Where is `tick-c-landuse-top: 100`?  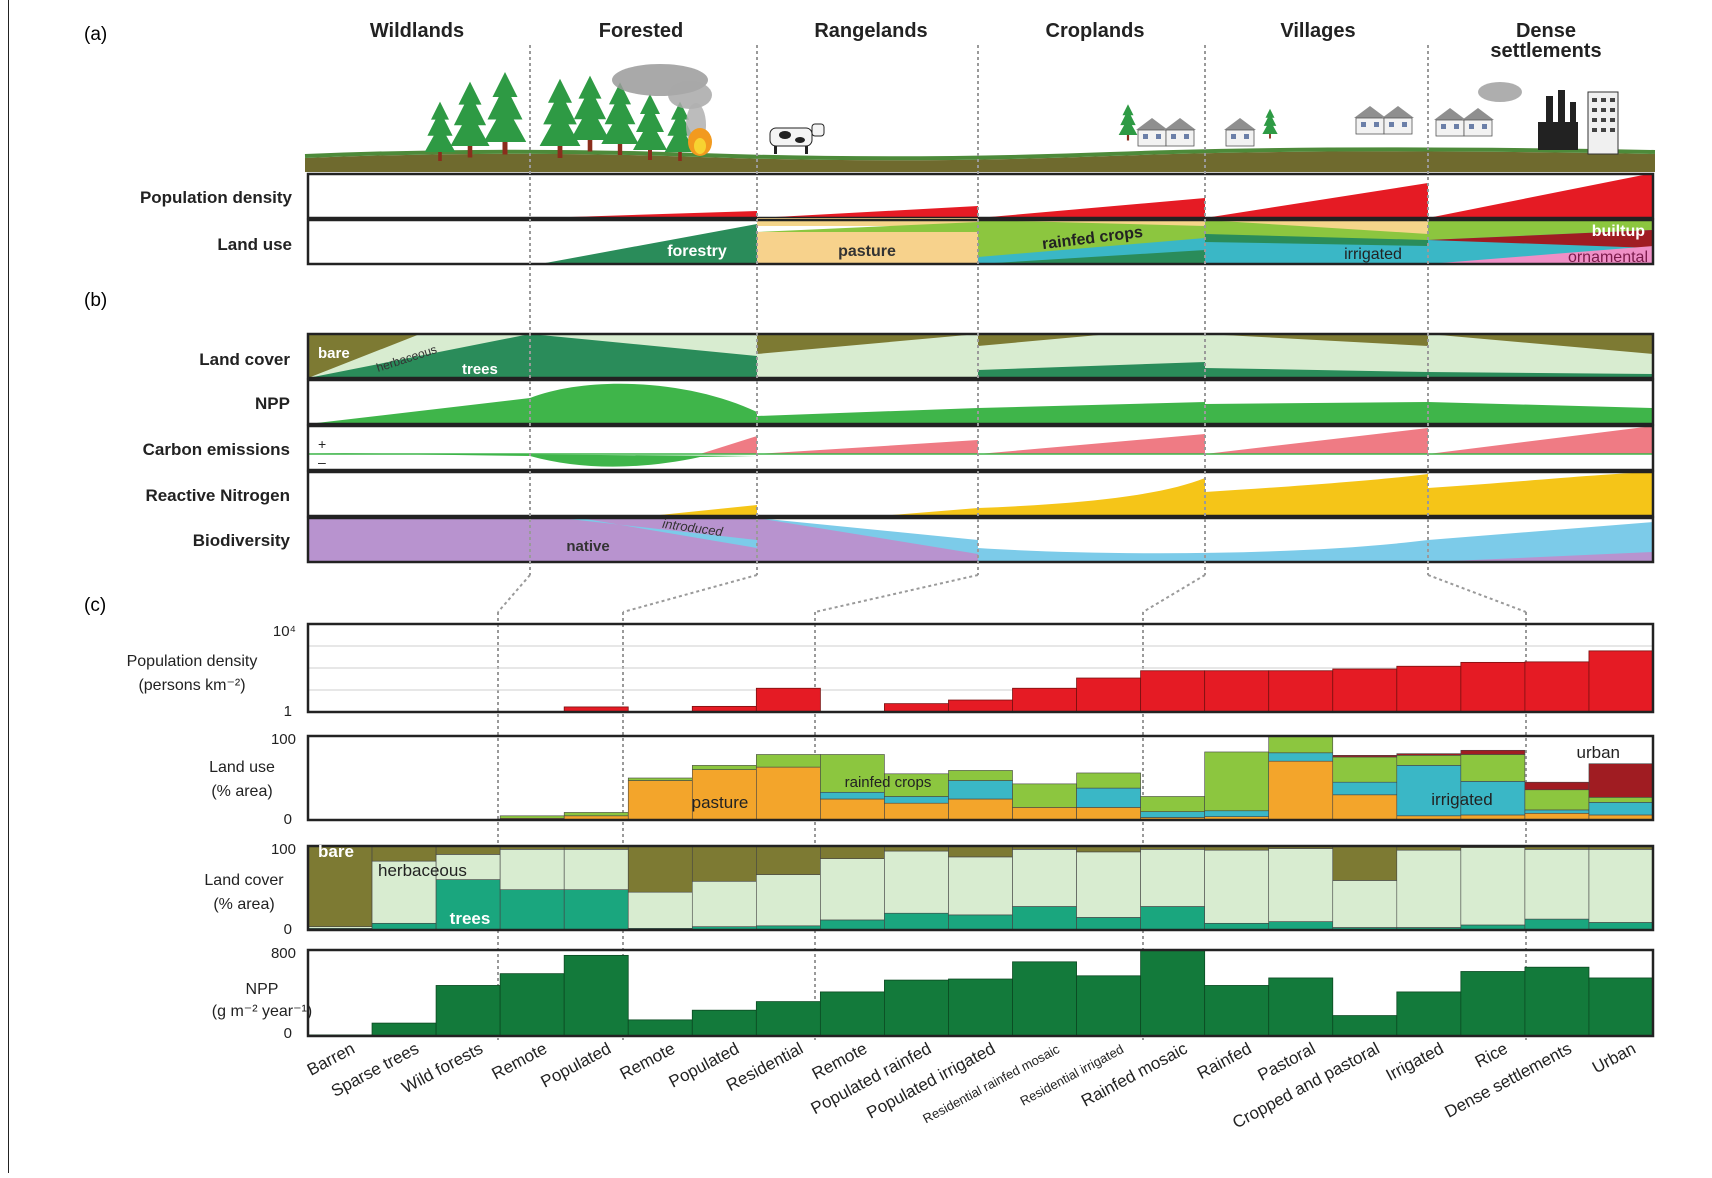
tick-c-landuse-top: 100 is located at coordinates (283, 739).